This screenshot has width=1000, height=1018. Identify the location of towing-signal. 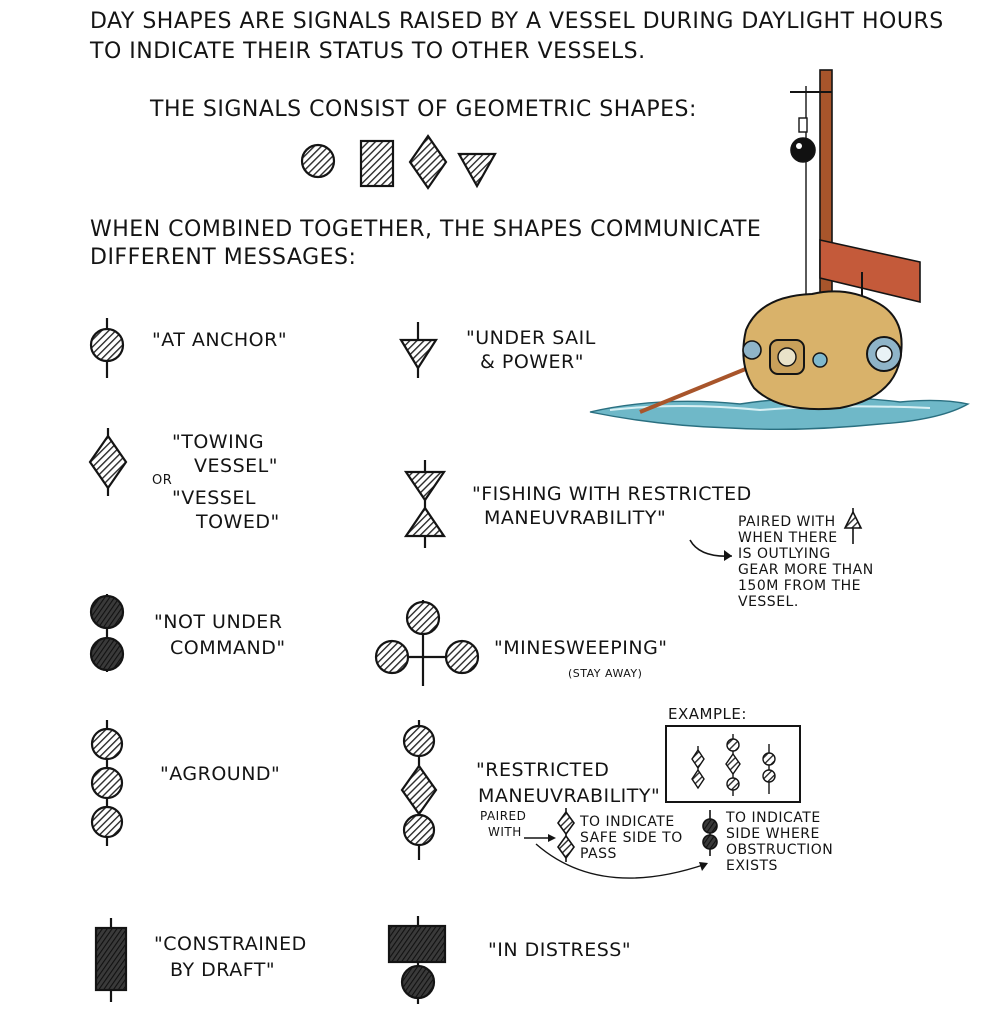
(108, 462).